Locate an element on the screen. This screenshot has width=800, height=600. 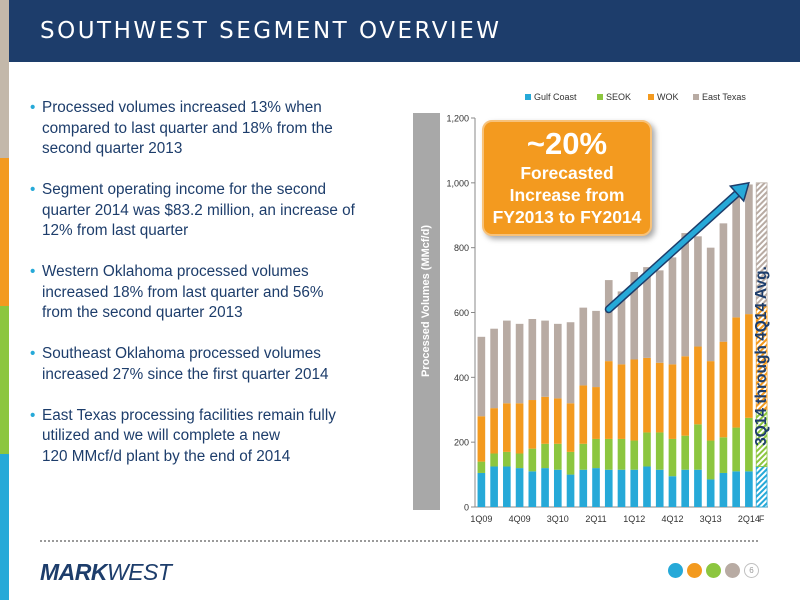
x-tick-label: 4Q09 is located at coordinates (520, 519).